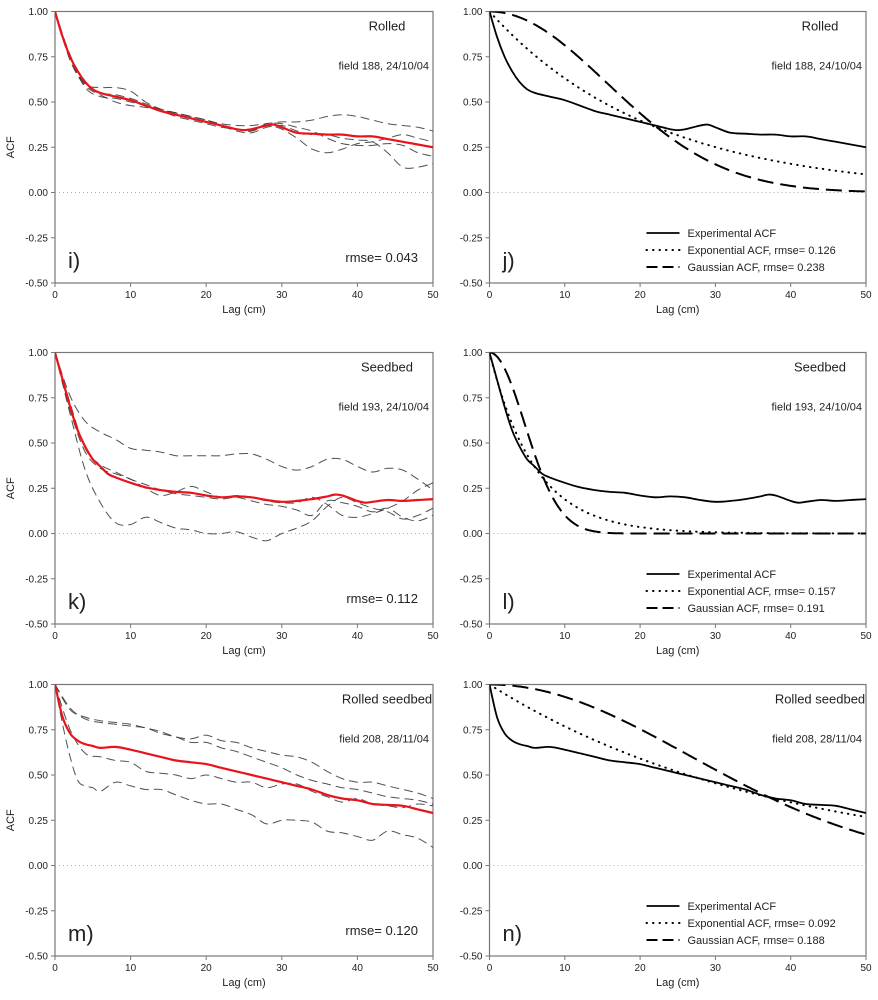 The width and height of the screenshot is (878, 1000). What do you see at coordinates (77, 601) in the screenshot?
I see `panel-letter: k)` at bounding box center [77, 601].